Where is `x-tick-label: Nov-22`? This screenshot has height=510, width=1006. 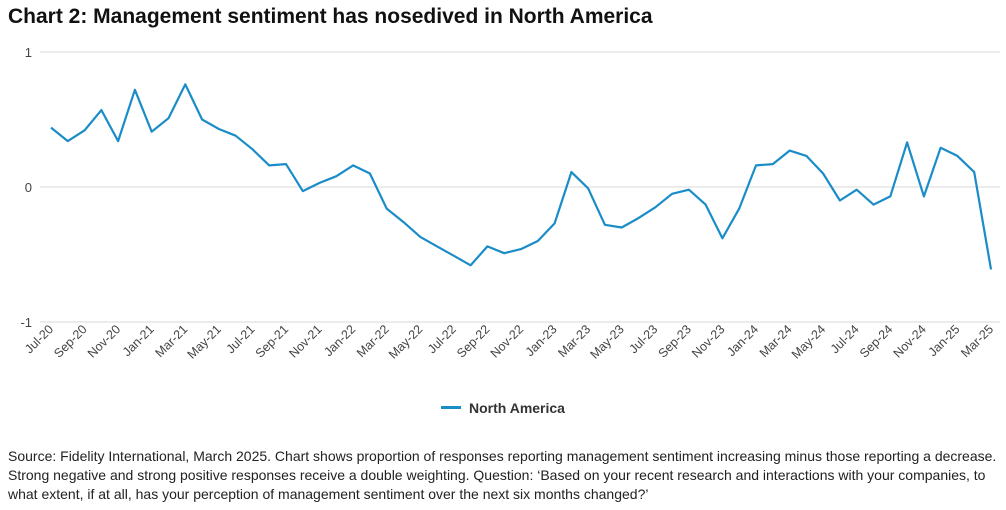
x-tick-label: Nov-22 is located at coordinates (507, 341).